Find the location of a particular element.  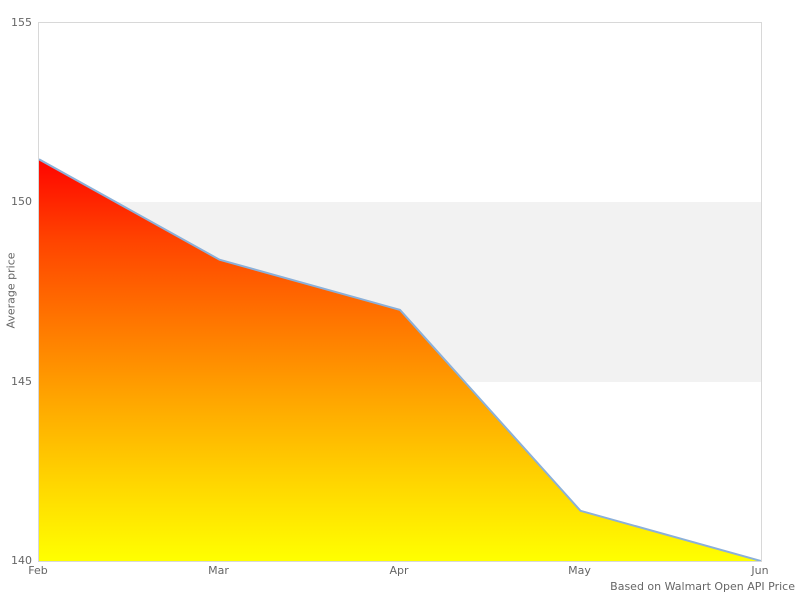

y-tick-label: 140 is located at coordinates (21, 560).